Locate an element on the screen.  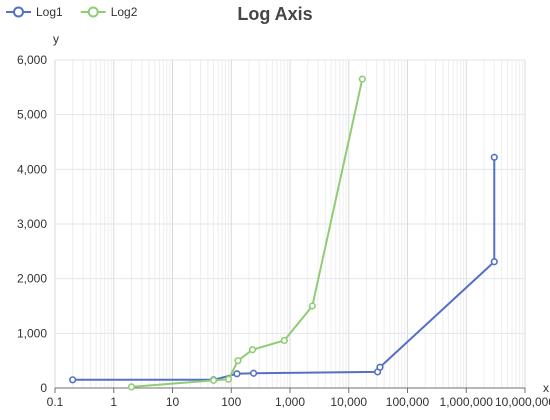
legend-layer: Log1 Log2 is located at coordinates (72, 12).